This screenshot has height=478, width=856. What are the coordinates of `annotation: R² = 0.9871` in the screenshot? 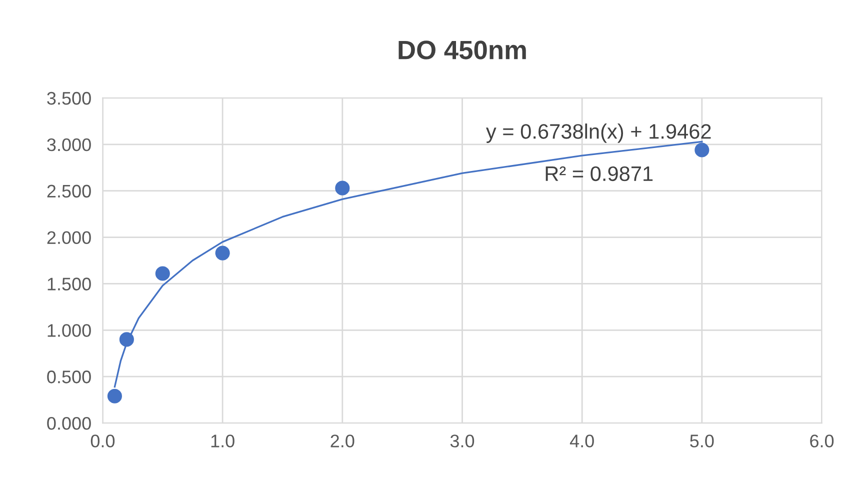 It's located at (599, 174).